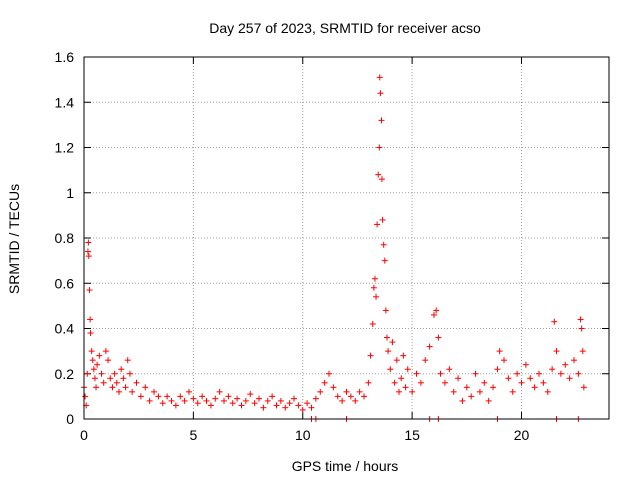  I want to click on y-tick-label: 0.2, so click(65, 374).